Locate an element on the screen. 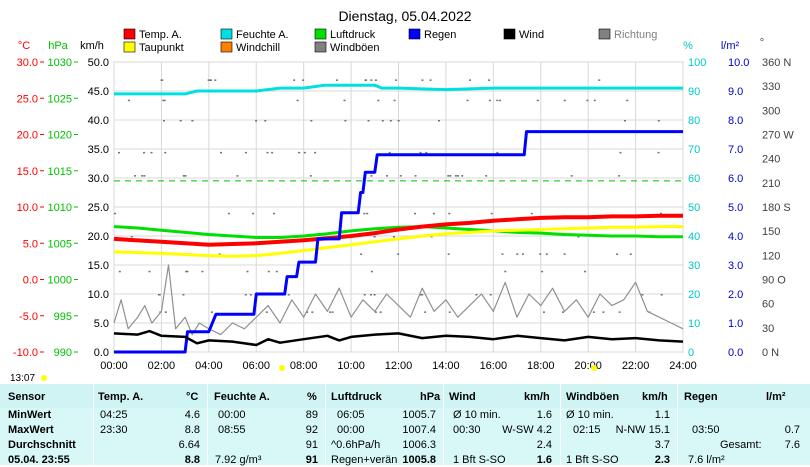  dir-unit-label: ° is located at coordinates (762, 43).